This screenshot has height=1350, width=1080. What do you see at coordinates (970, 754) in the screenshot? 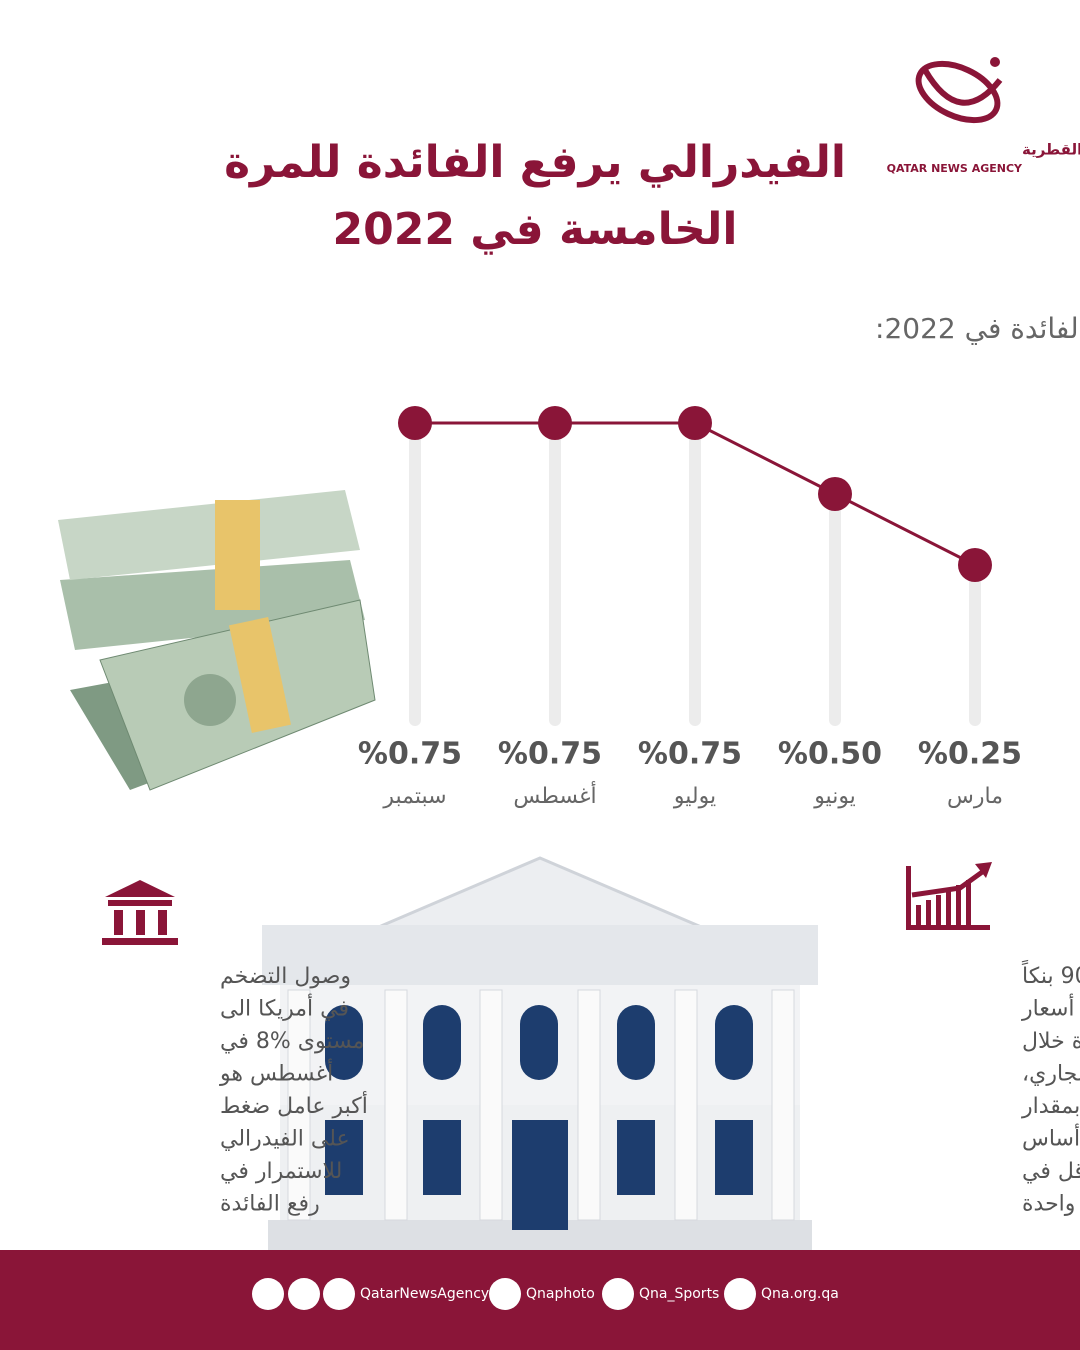
I see `value-label: %0.25` at bounding box center [970, 754].